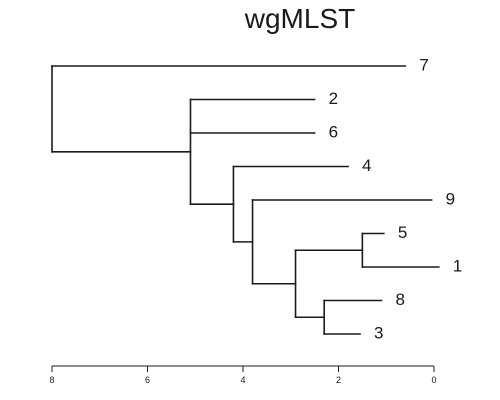  What do you see at coordinates (333, 131) in the screenshot?
I see `tip-label-6: 6` at bounding box center [333, 131].